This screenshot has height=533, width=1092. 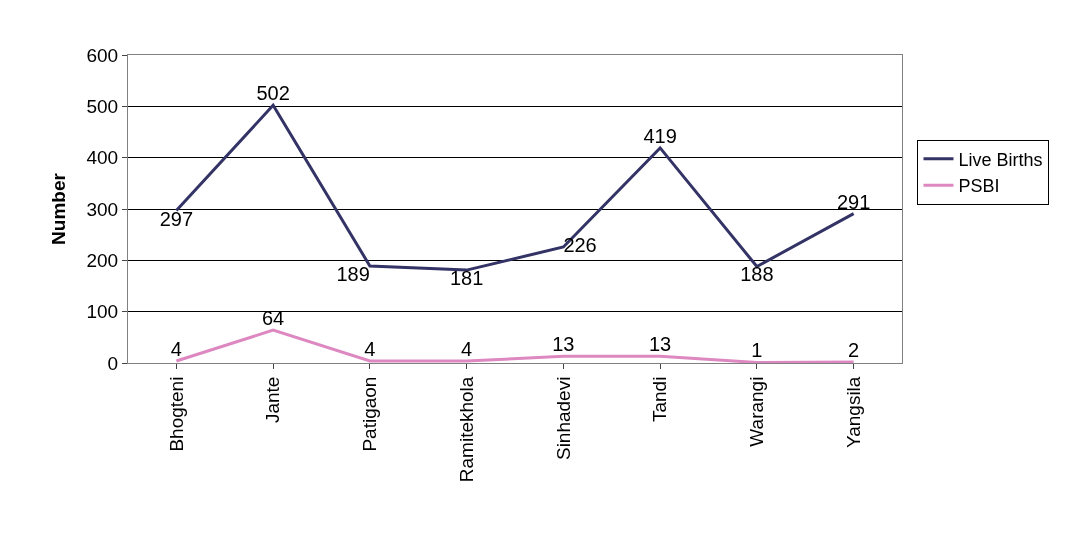 I want to click on data-label: 297, so click(x=176, y=218).